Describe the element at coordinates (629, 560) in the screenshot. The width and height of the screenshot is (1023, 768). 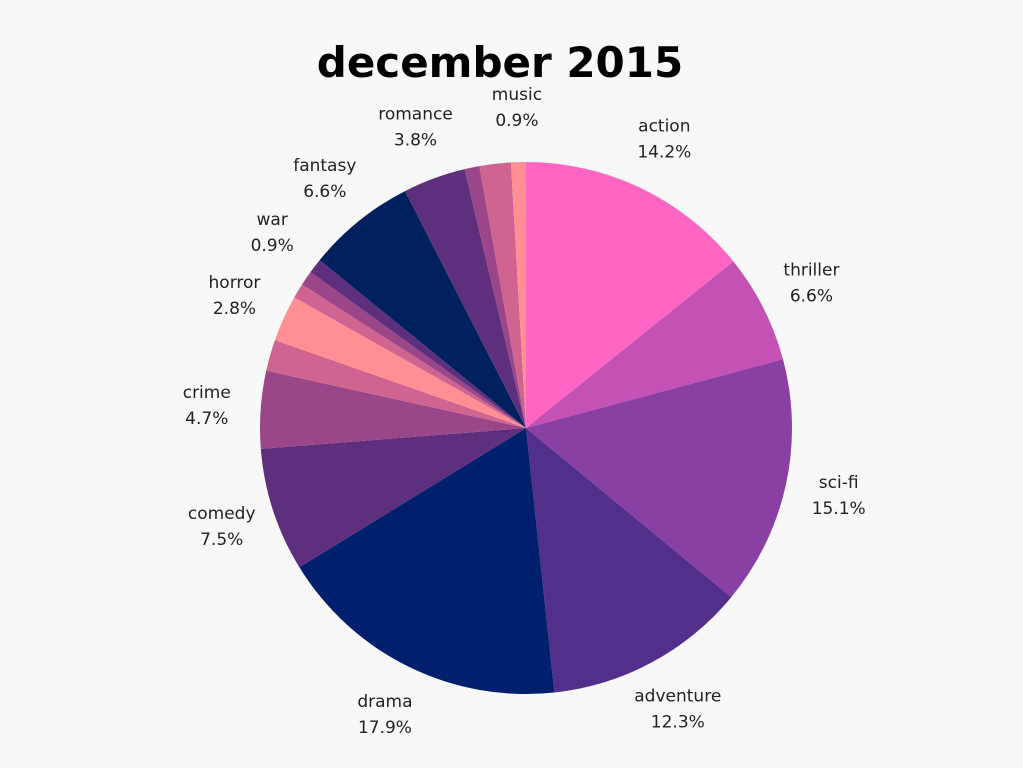
I see `pie-slice-adventure` at that location.